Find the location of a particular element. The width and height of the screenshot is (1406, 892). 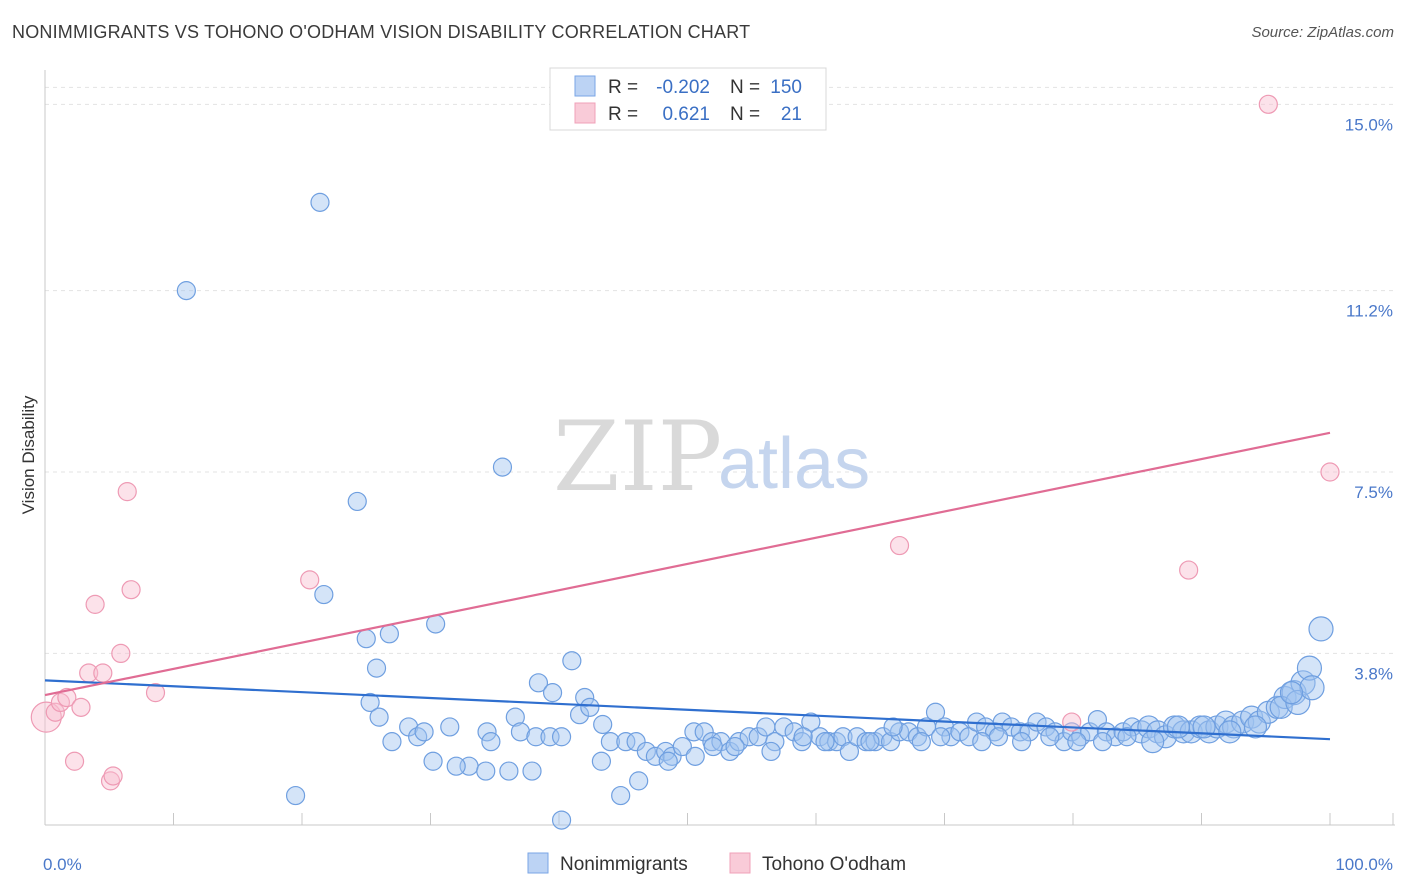

legend-swatch-tohono is located at coordinates (585, 113).